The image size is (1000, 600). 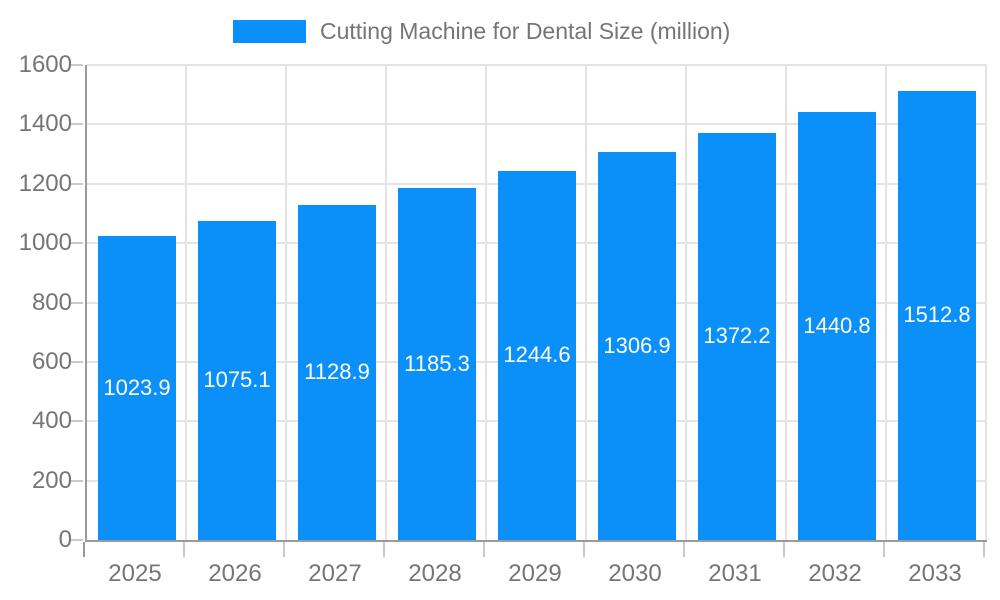 What do you see at coordinates (335, 573) in the screenshot?
I see `x-axis-tick-label: 2027` at bounding box center [335, 573].